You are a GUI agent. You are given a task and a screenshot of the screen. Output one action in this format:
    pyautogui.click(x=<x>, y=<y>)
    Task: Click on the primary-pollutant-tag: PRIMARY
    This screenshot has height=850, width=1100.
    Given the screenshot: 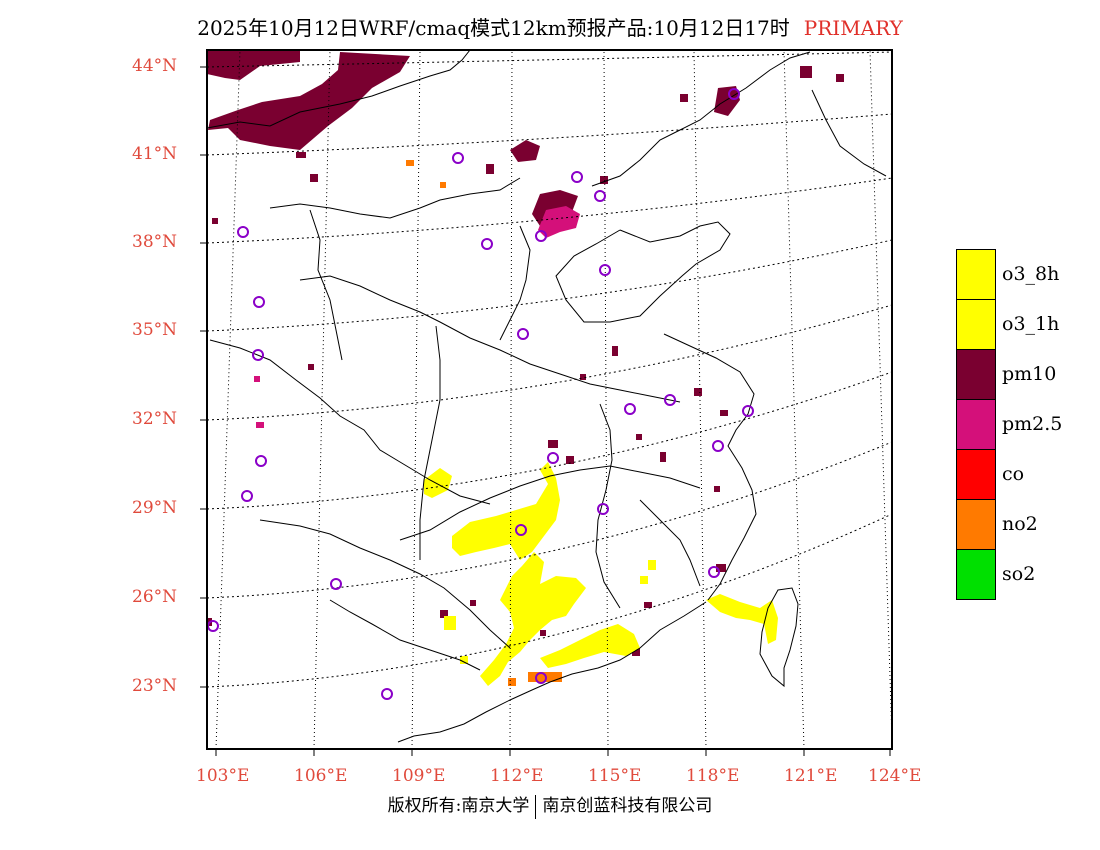 What is the action you would take?
    pyautogui.click(x=853, y=28)
    